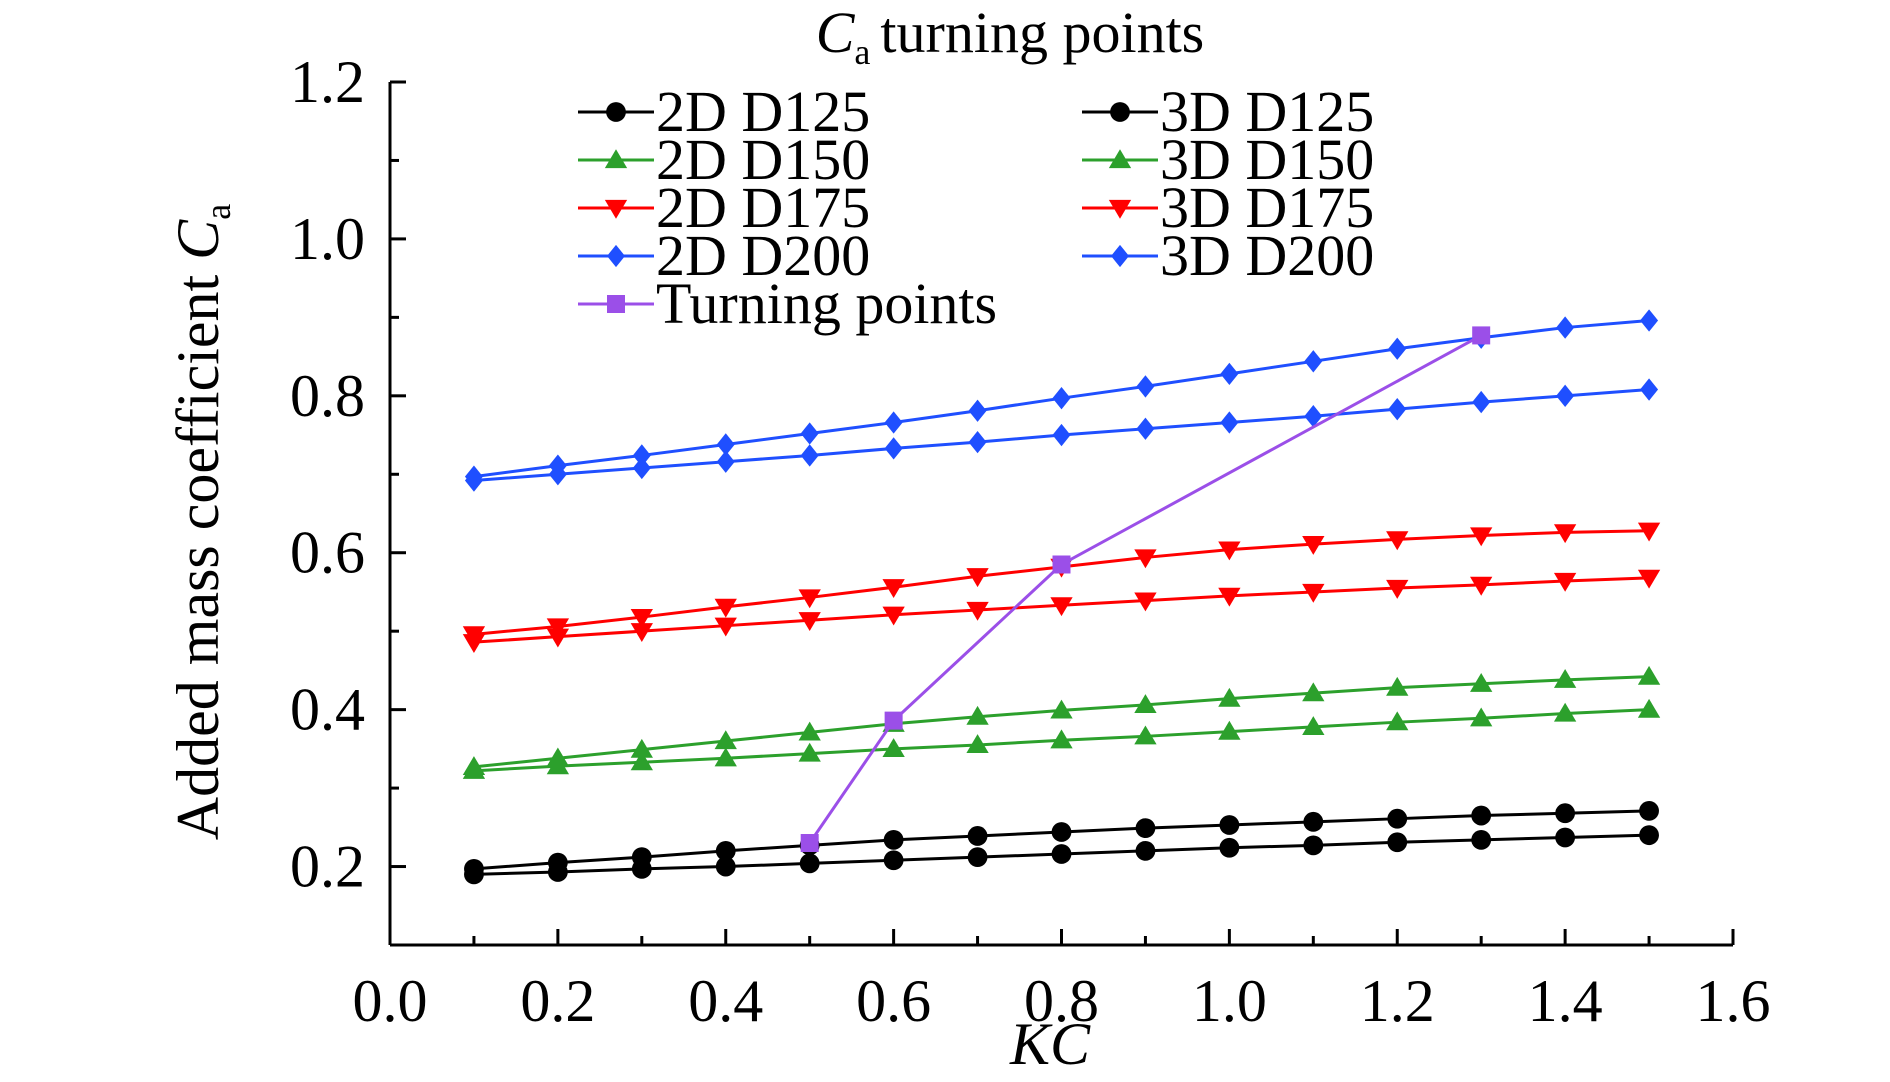 This screenshot has height=1082, width=1890. Describe the element at coordinates (1120, 112) in the screenshot. I see `legend-marker-3d-d125` at that location.